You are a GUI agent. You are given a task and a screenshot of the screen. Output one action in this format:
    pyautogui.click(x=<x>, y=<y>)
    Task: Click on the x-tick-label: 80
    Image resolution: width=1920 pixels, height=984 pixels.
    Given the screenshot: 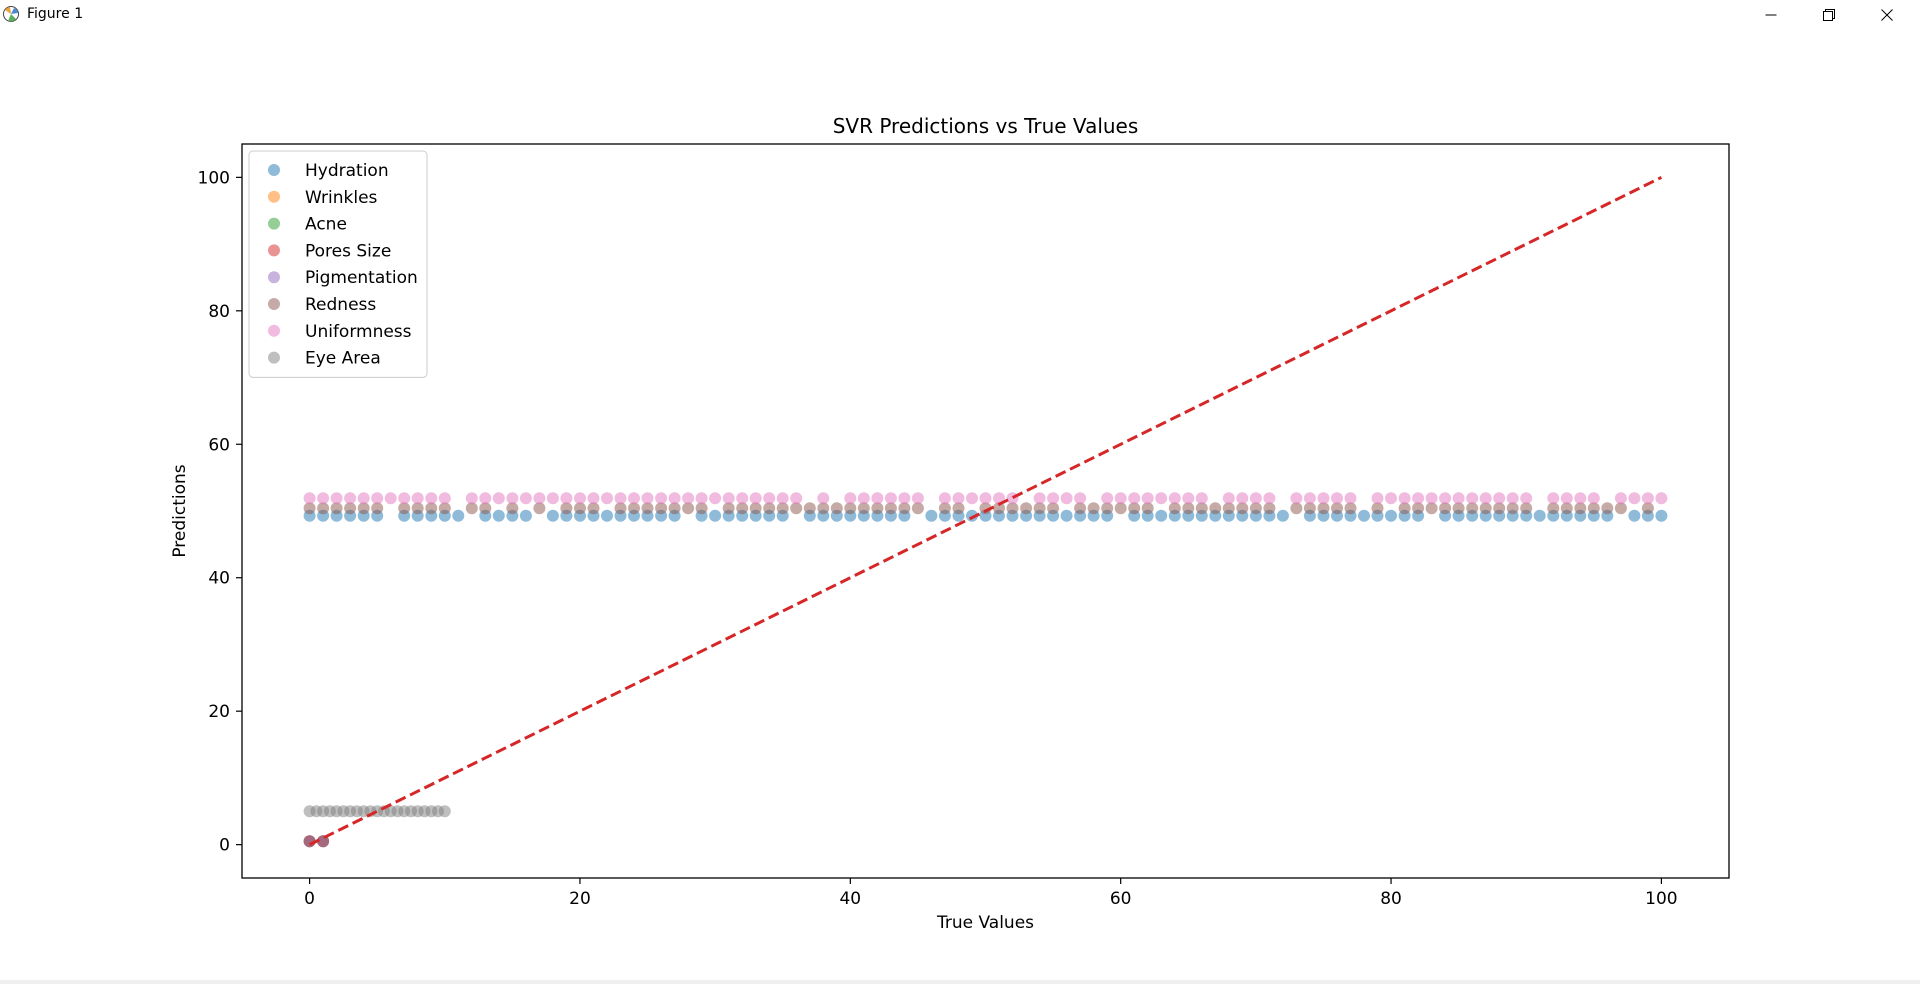 What is the action you would take?
    pyautogui.click(x=1391, y=899)
    